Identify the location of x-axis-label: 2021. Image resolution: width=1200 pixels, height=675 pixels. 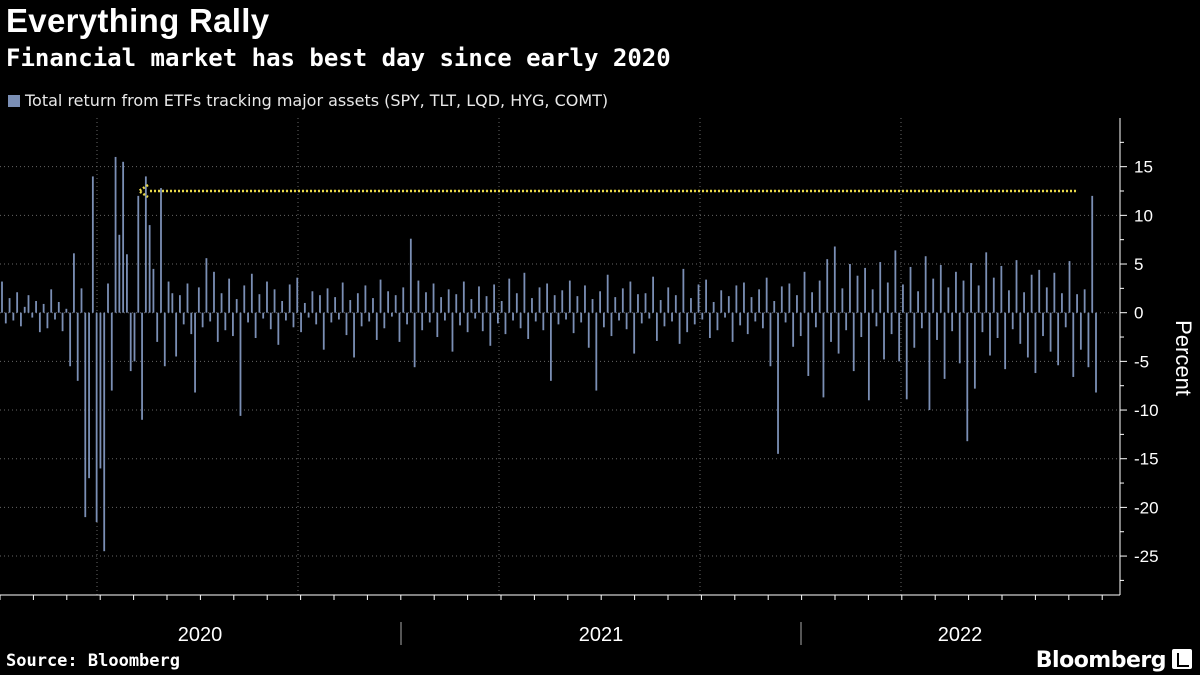
(601, 635).